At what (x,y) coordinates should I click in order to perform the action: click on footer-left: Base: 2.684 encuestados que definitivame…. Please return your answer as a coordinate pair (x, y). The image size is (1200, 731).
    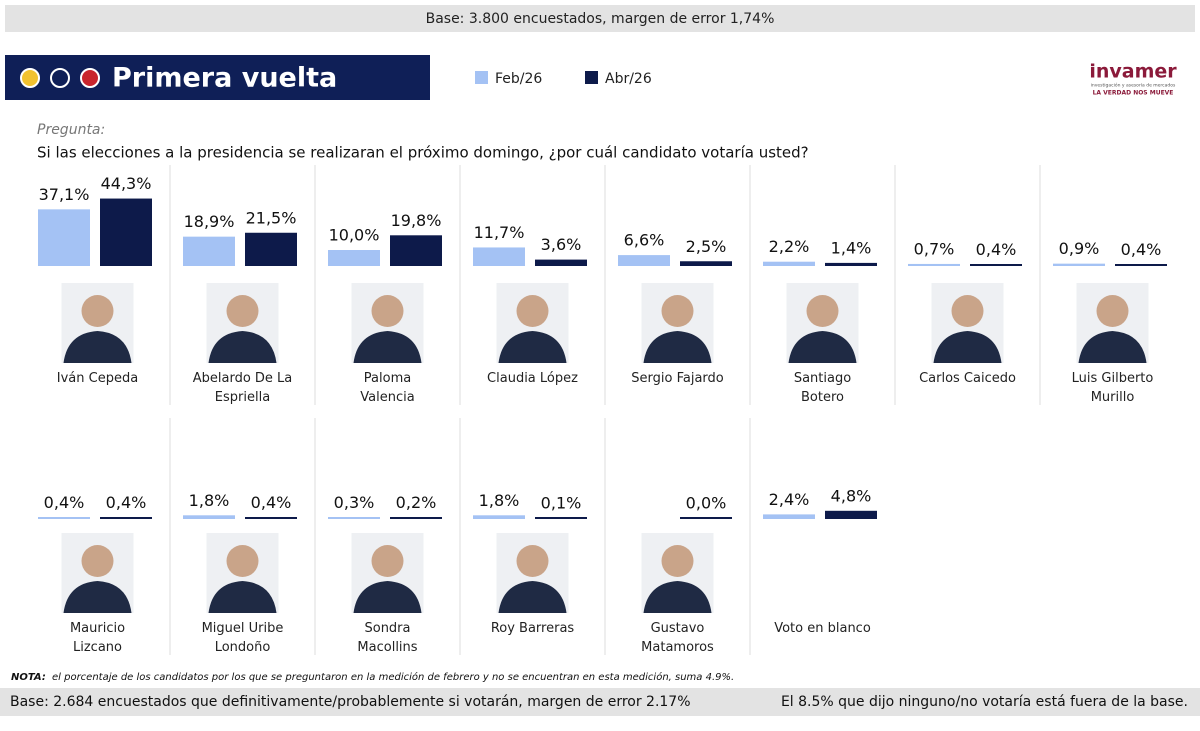
    Looking at the image, I should click on (350, 702).